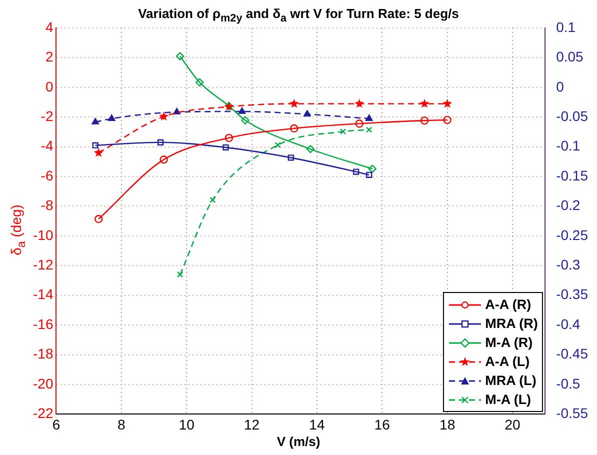  I want to click on legend-label: MRA (L), so click(510, 380).